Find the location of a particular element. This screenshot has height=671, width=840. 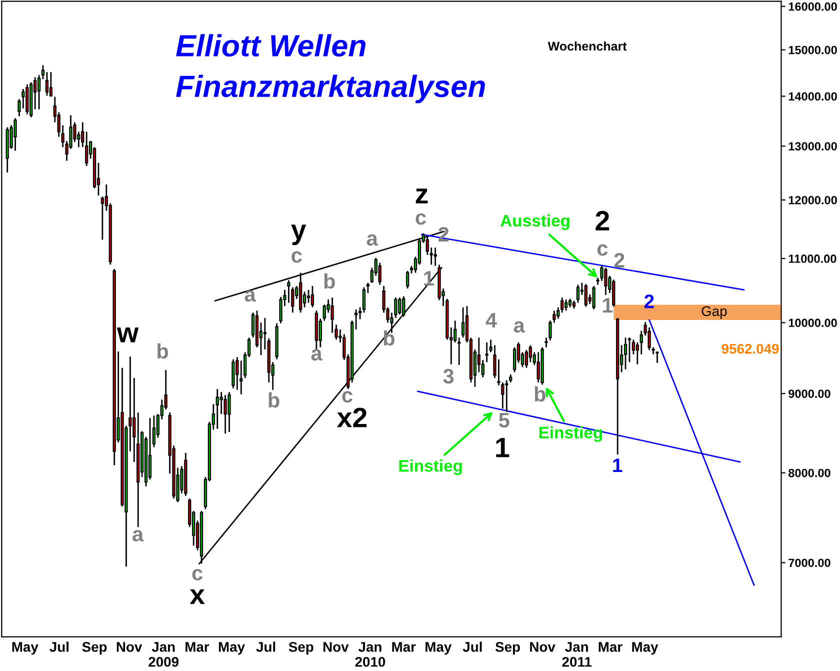

text: Elliott Wellen is located at coordinates (271, 45).